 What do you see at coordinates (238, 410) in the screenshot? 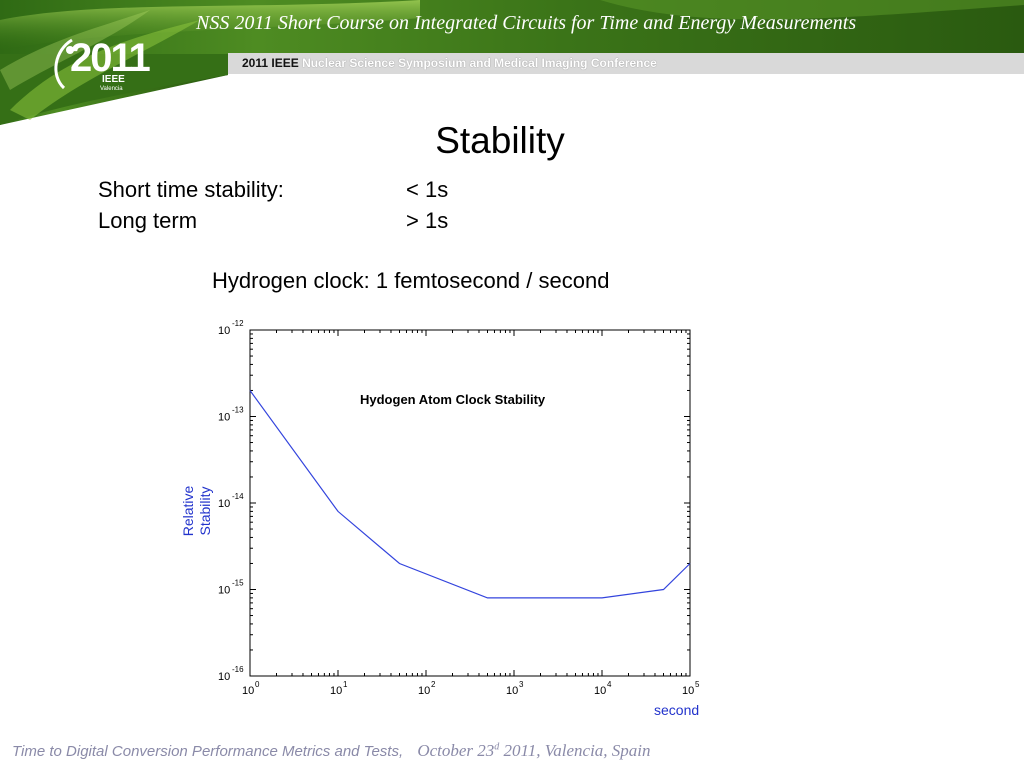
I see `y-tick-exponent: -13` at bounding box center [238, 410].